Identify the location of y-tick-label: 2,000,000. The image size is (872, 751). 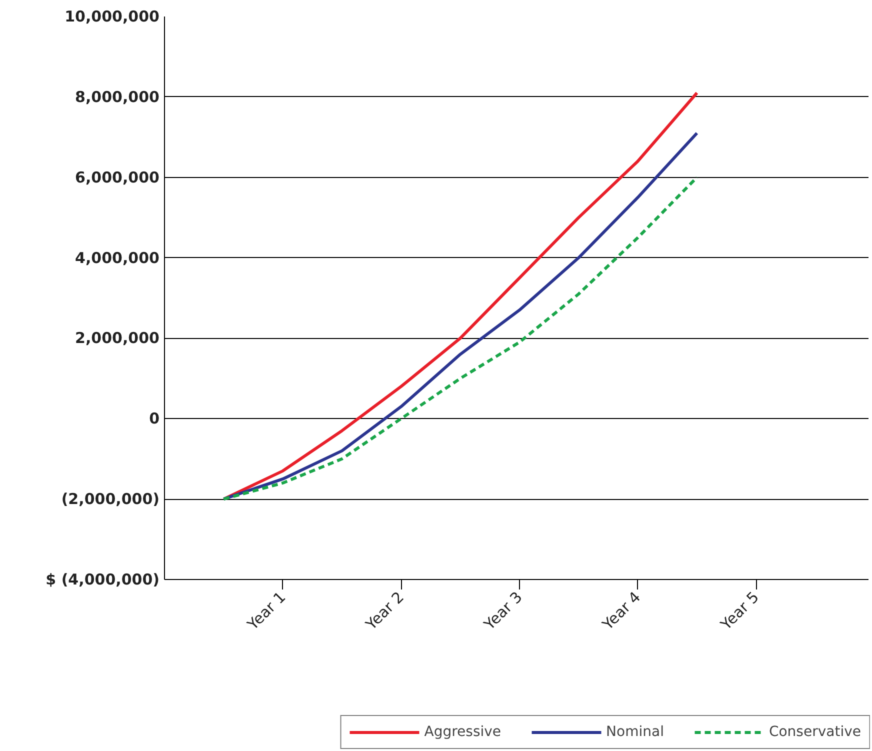
(117, 338).